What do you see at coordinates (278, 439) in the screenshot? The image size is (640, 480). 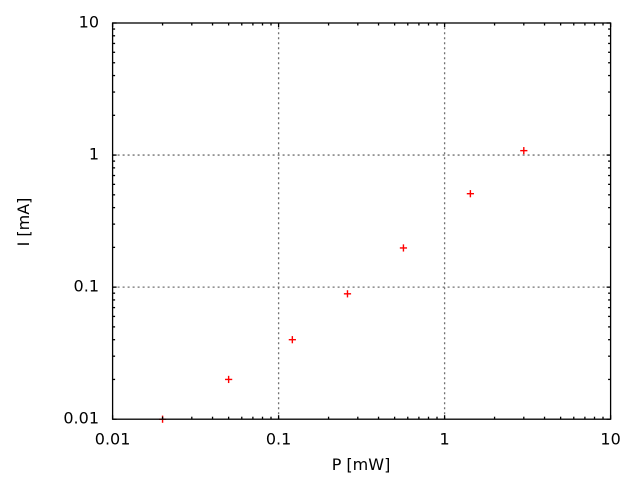 I see `x-tick-label: 0.1` at bounding box center [278, 439].